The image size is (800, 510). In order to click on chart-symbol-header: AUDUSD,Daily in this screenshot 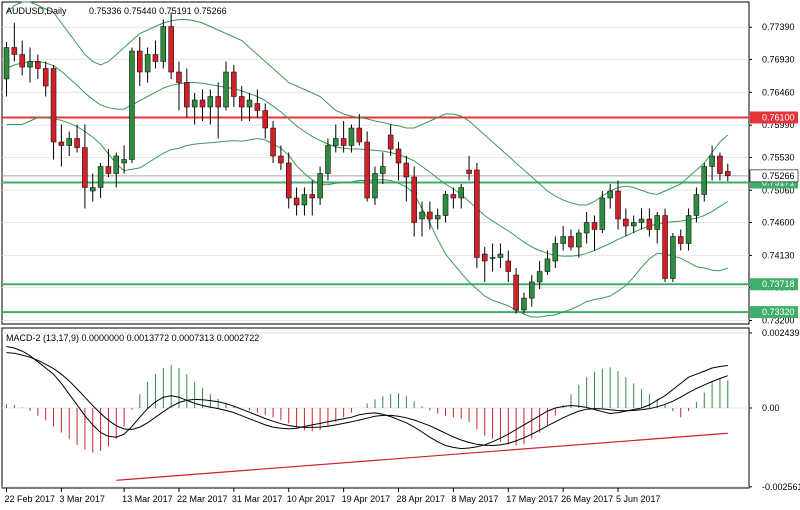, I will do `click(36, 11)`.